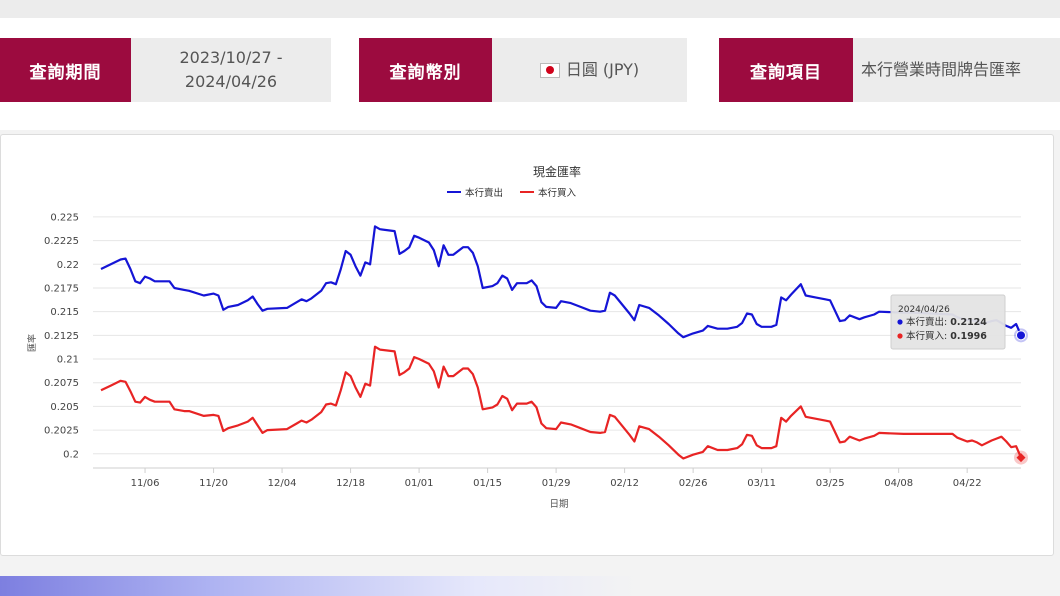 This screenshot has height=596, width=1060. What do you see at coordinates (61, 383) in the screenshot?
I see `y-tick-label: 0.2075` at bounding box center [61, 383].